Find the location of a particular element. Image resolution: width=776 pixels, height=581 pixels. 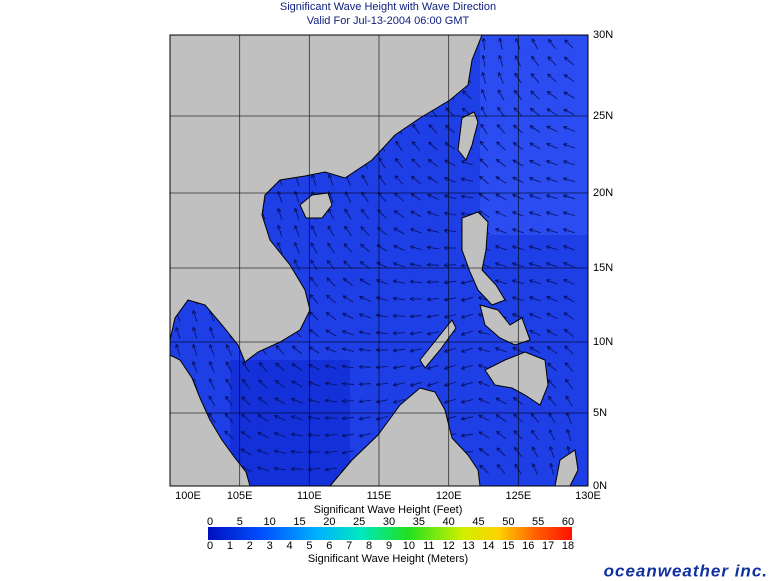

feet-label: 5 is located at coordinates (240, 522).